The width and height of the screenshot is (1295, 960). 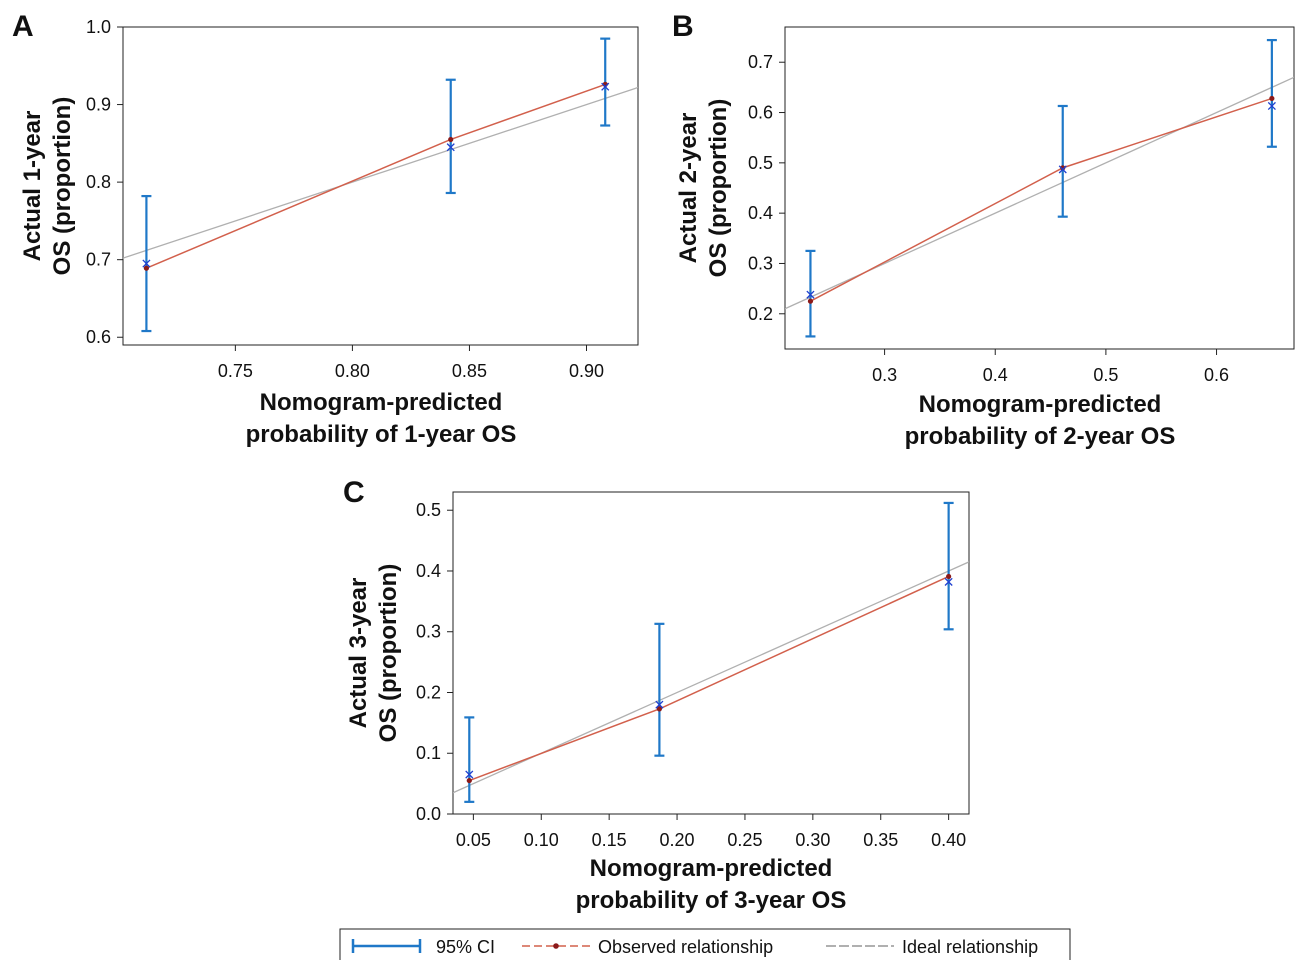 What do you see at coordinates (718, 188) in the screenshot?
I see `y-axis-title-line2-b: OS (proportion)` at bounding box center [718, 188].